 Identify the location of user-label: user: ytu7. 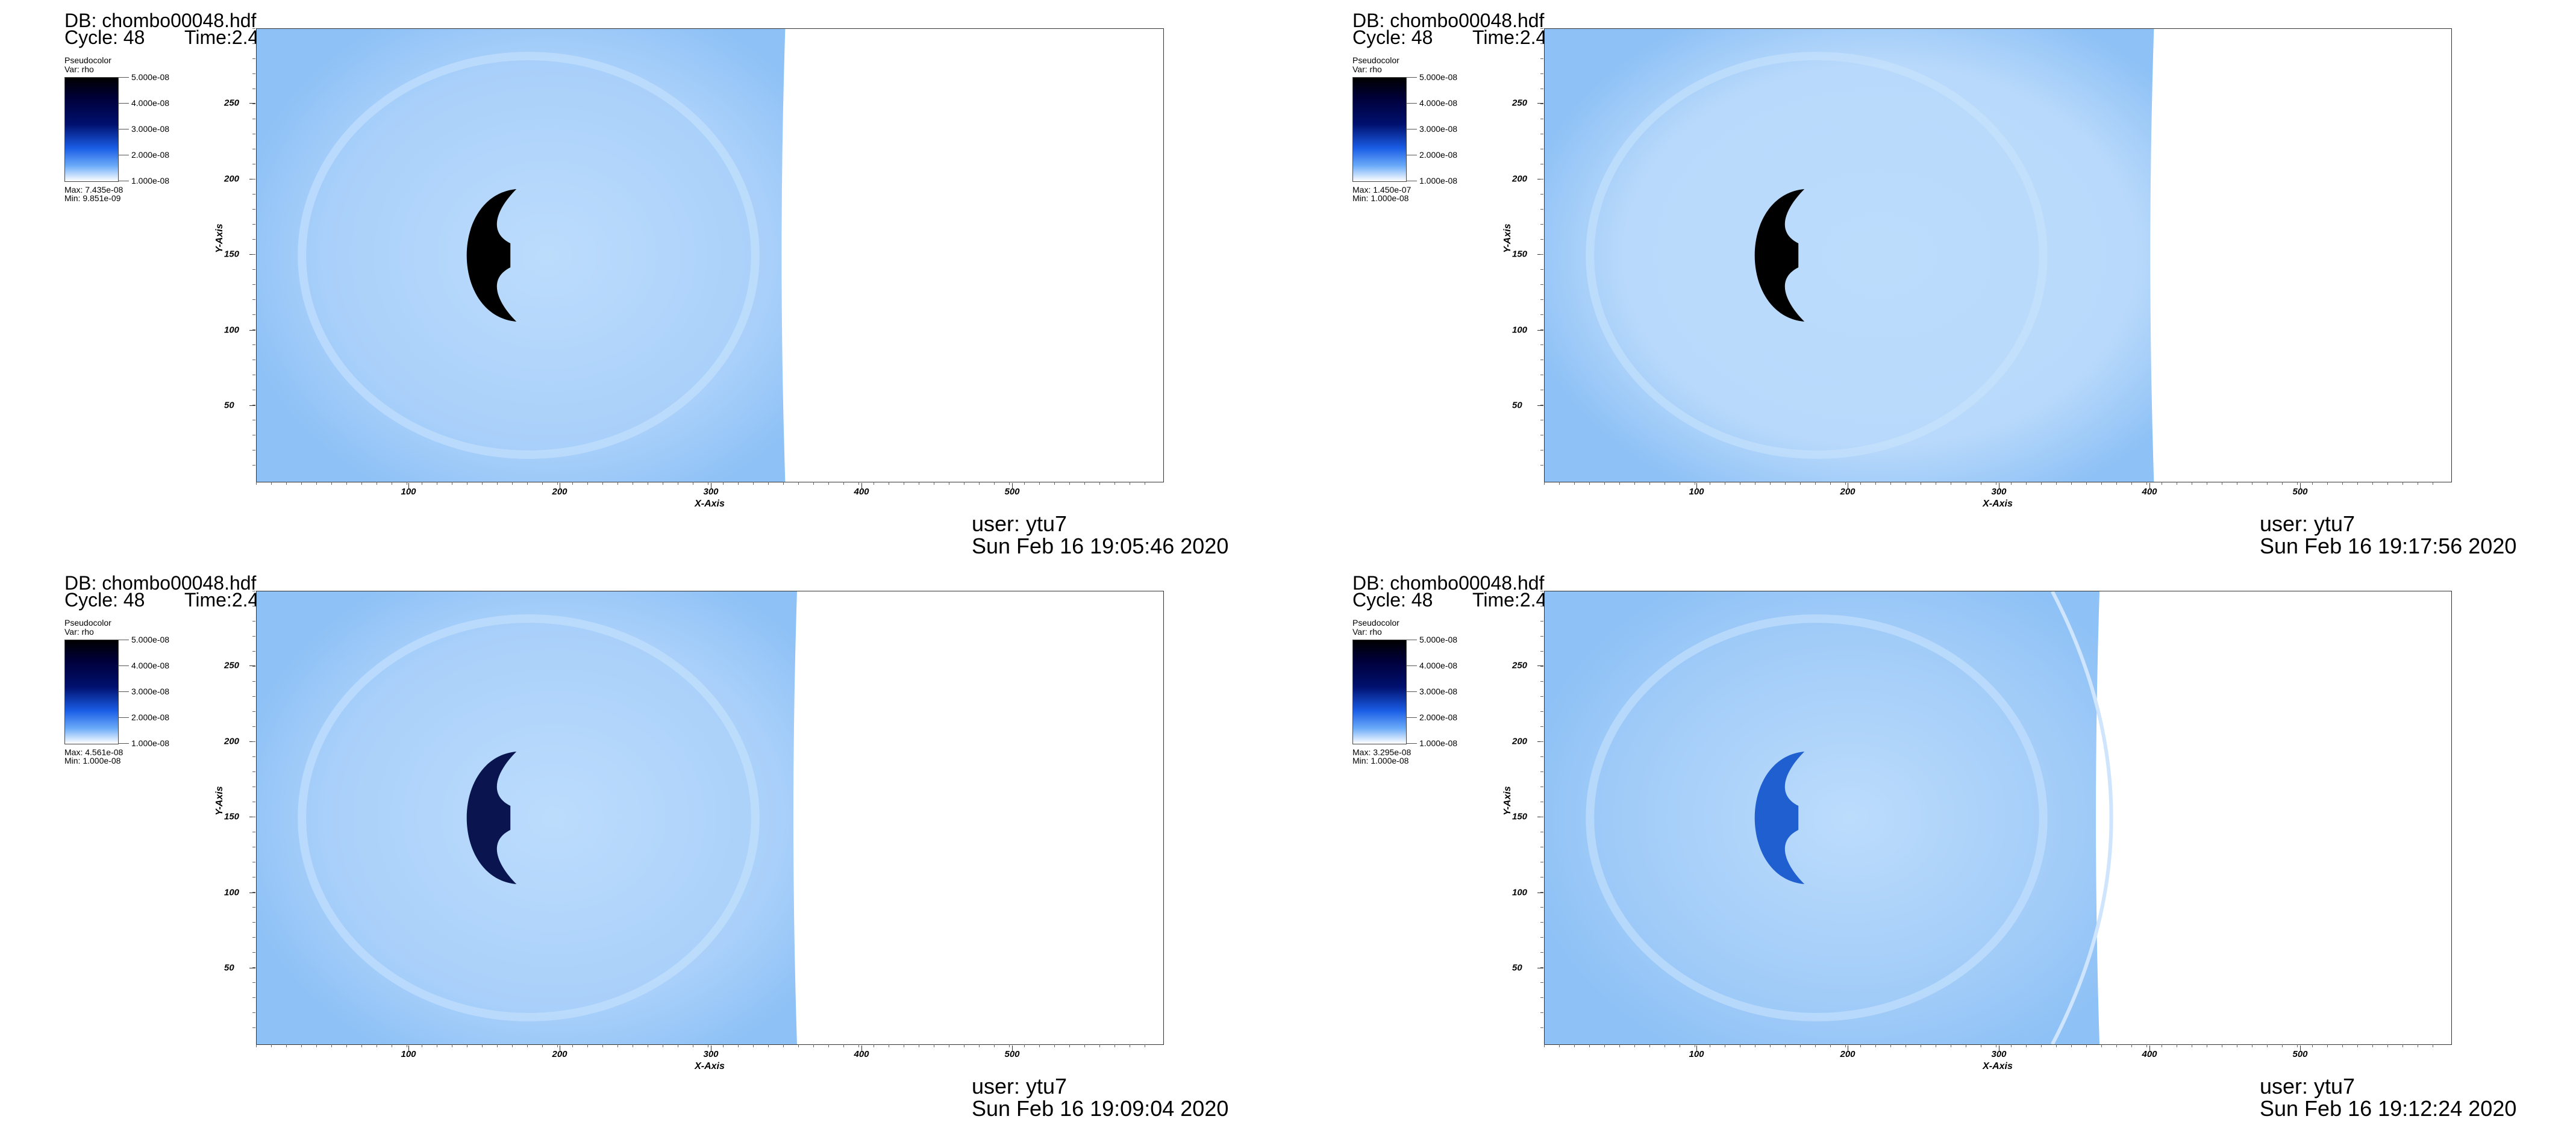
(1020, 523).